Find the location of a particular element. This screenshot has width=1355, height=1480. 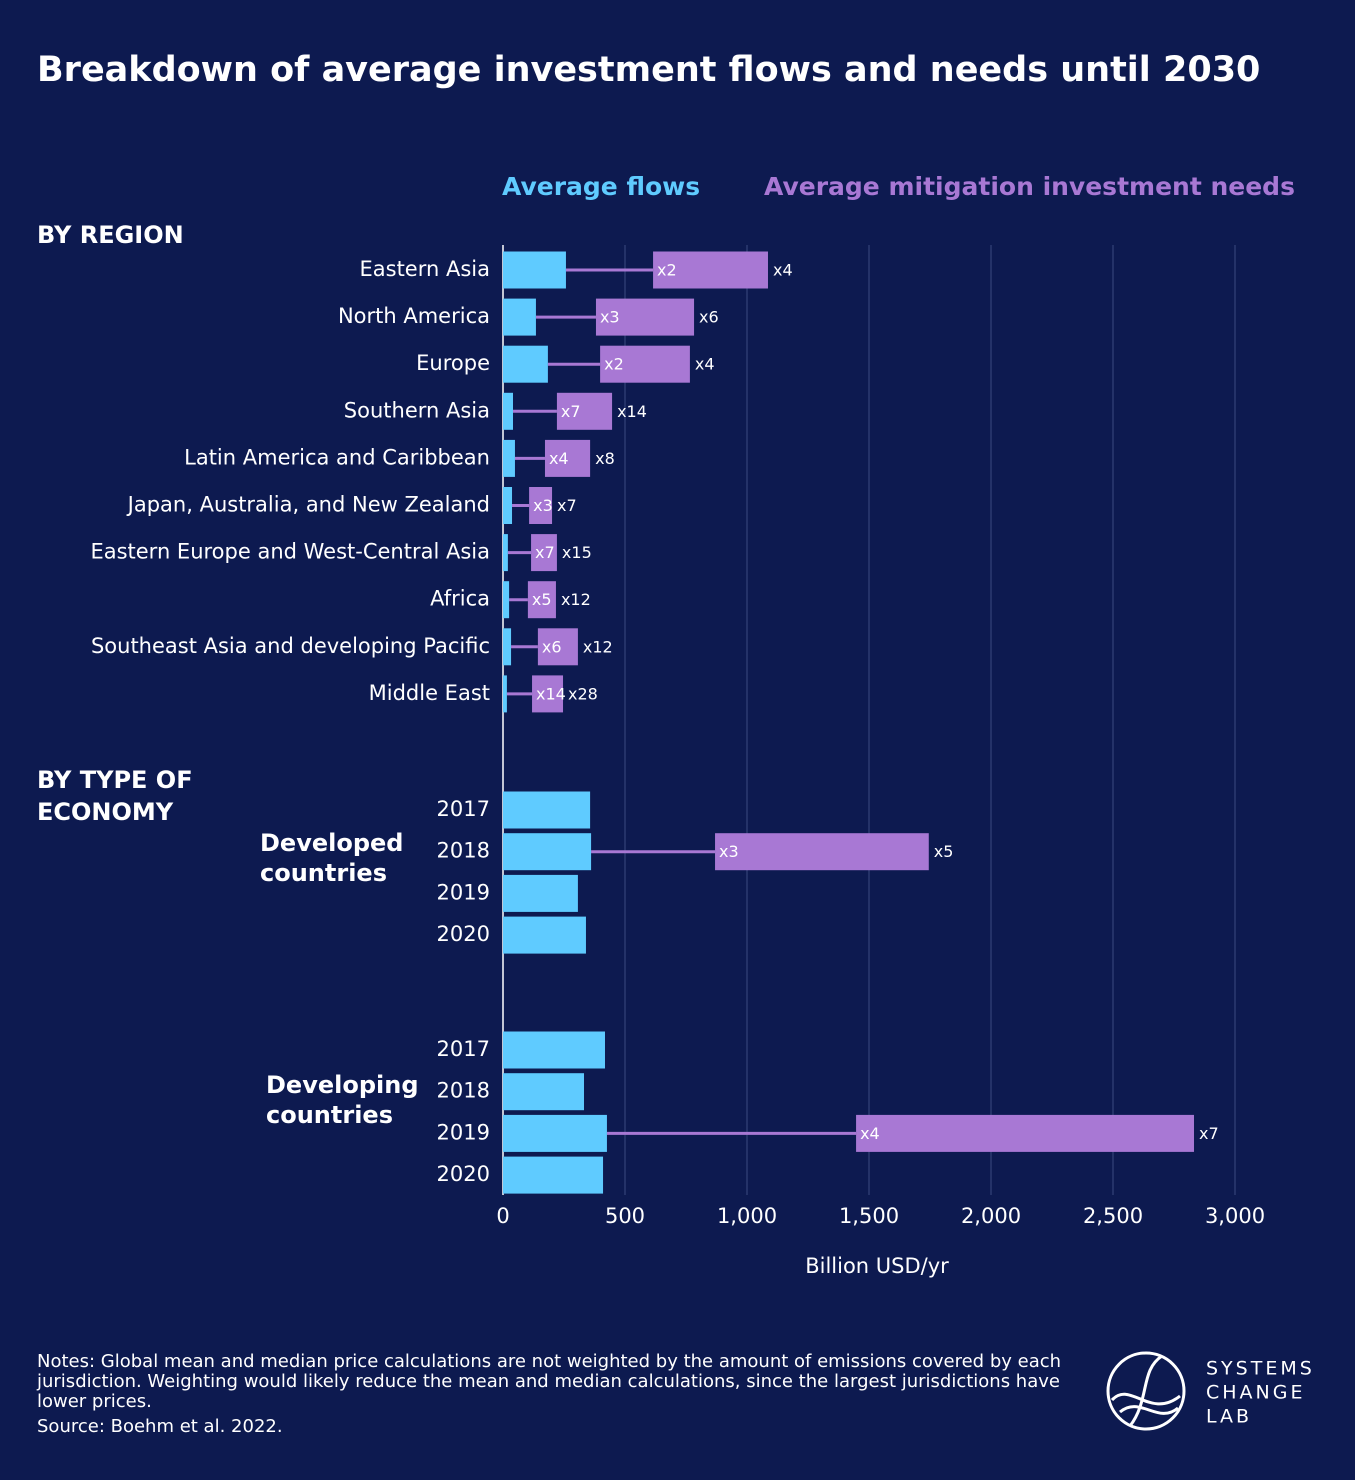

source: Source: Boehm et al. 2022. is located at coordinates (160, 1426).